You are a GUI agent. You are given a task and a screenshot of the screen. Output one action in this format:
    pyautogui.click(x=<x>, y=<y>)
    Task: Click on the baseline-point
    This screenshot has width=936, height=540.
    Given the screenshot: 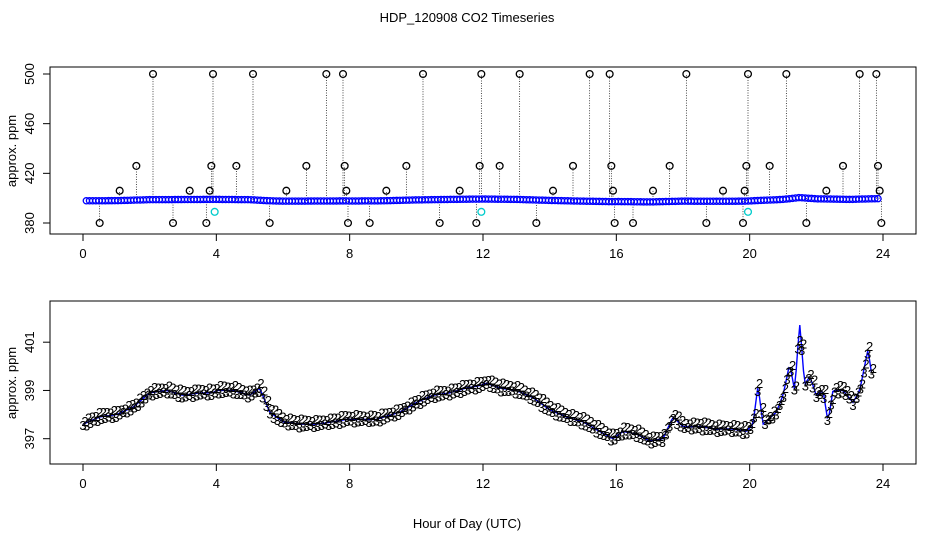 What is the action you would take?
    pyautogui.click(x=878, y=198)
    